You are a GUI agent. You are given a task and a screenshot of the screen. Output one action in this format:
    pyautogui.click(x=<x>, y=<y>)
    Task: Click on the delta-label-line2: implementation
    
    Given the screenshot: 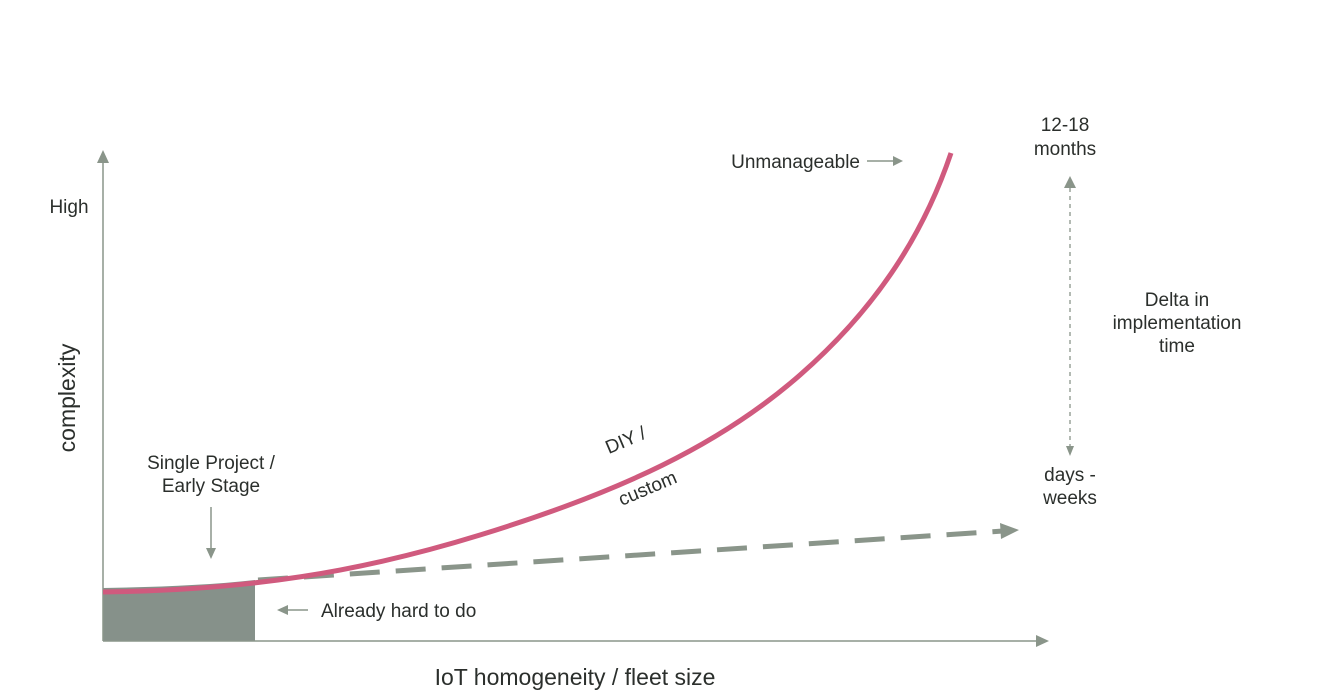 What is the action you would take?
    pyautogui.click(x=1177, y=323)
    